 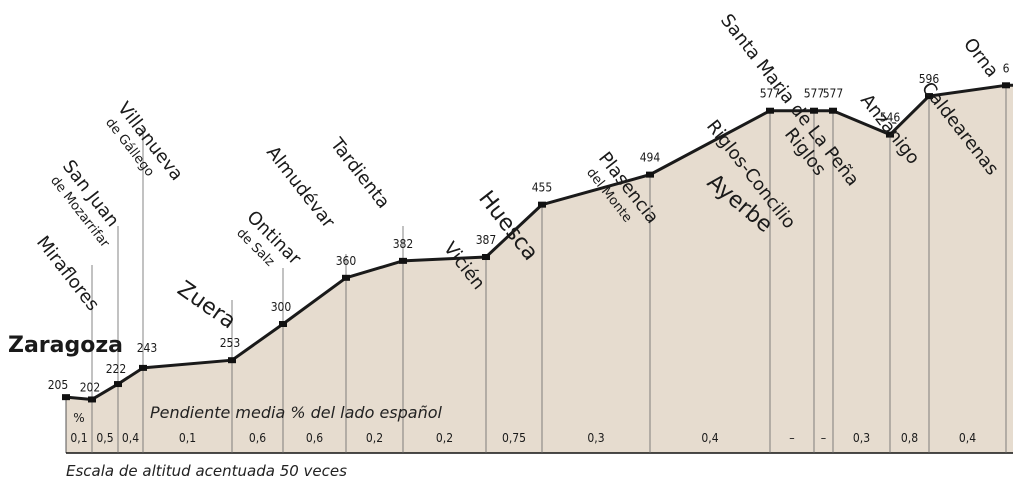 What do you see at coordinates (514, 438) in the screenshot?
I see `slope-value: 0,75` at bounding box center [514, 438].